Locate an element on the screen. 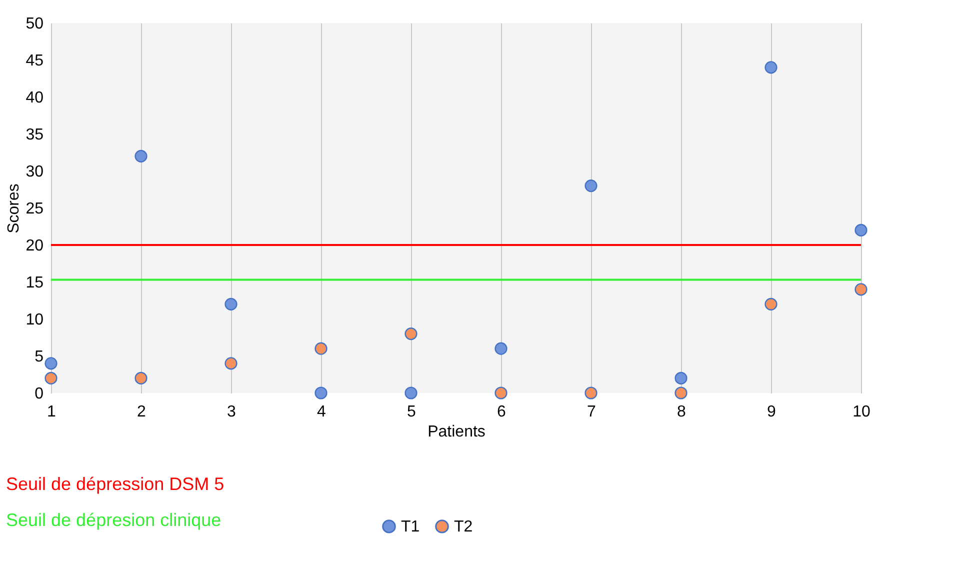 The height and width of the screenshot is (579, 960). y-tick-label: 35 is located at coordinates (35, 135).